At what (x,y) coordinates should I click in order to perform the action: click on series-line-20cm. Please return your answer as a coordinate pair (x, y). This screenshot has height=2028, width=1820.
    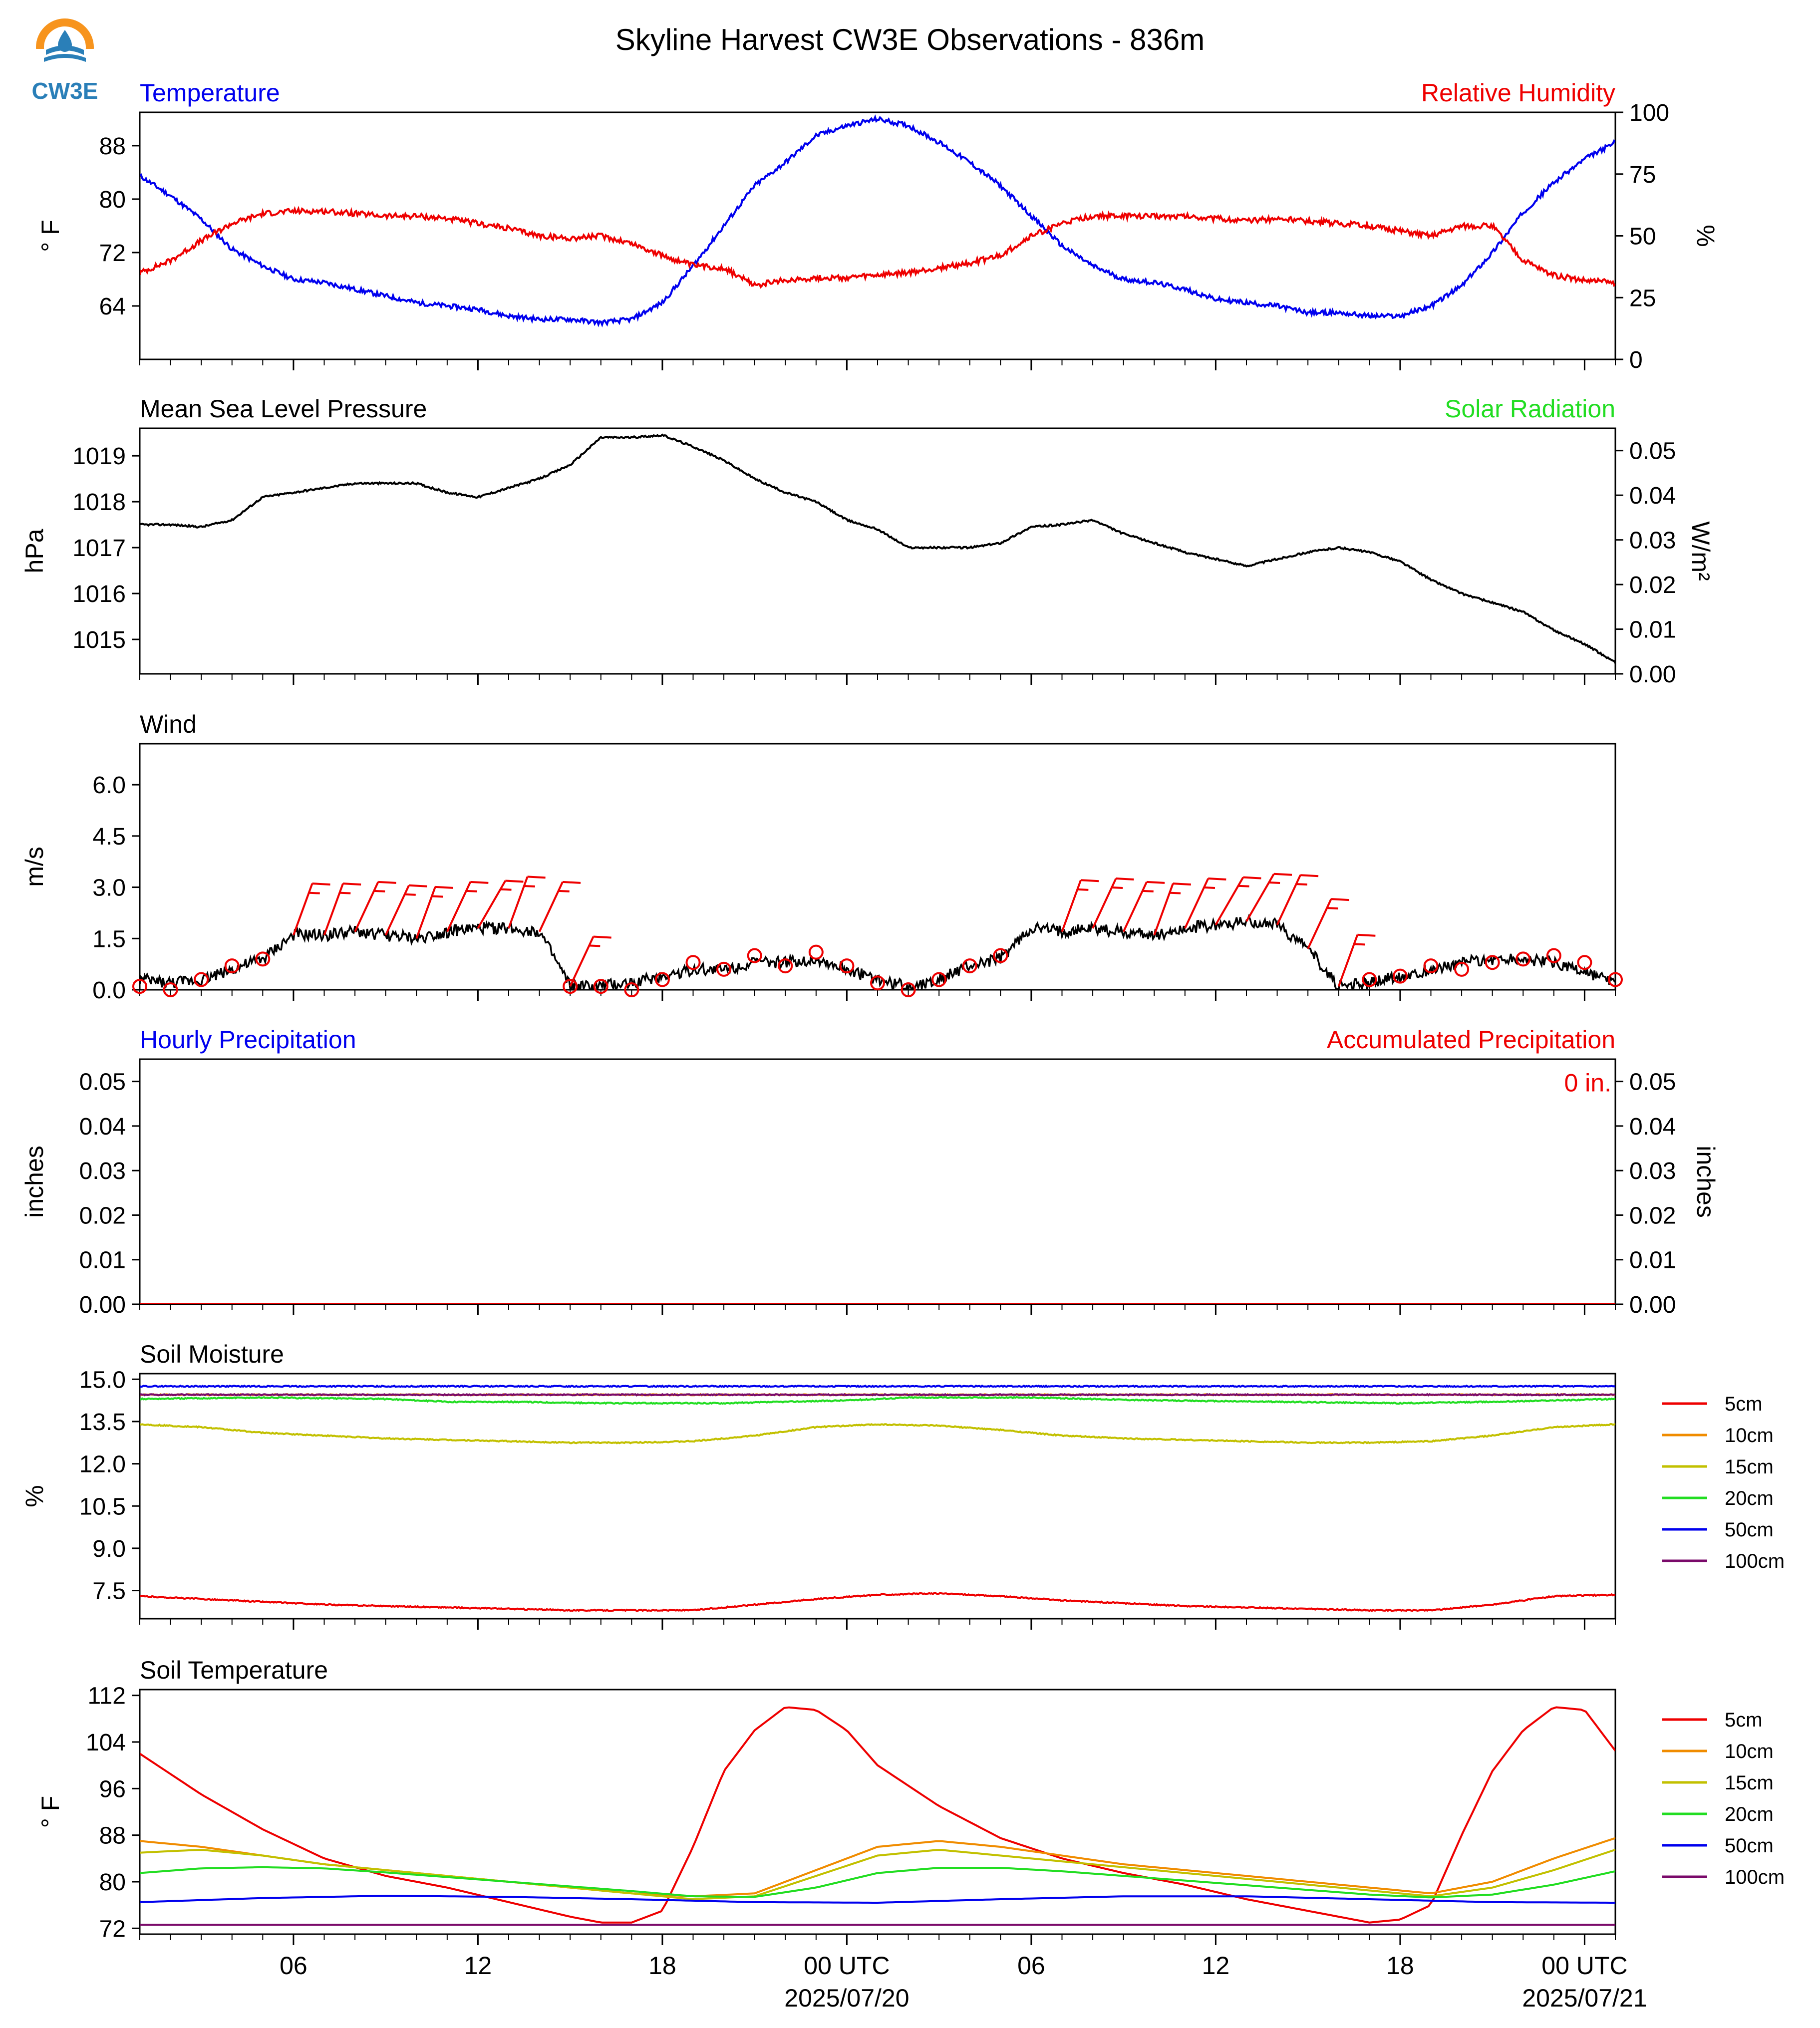
    Looking at the image, I should click on (877, 1400).